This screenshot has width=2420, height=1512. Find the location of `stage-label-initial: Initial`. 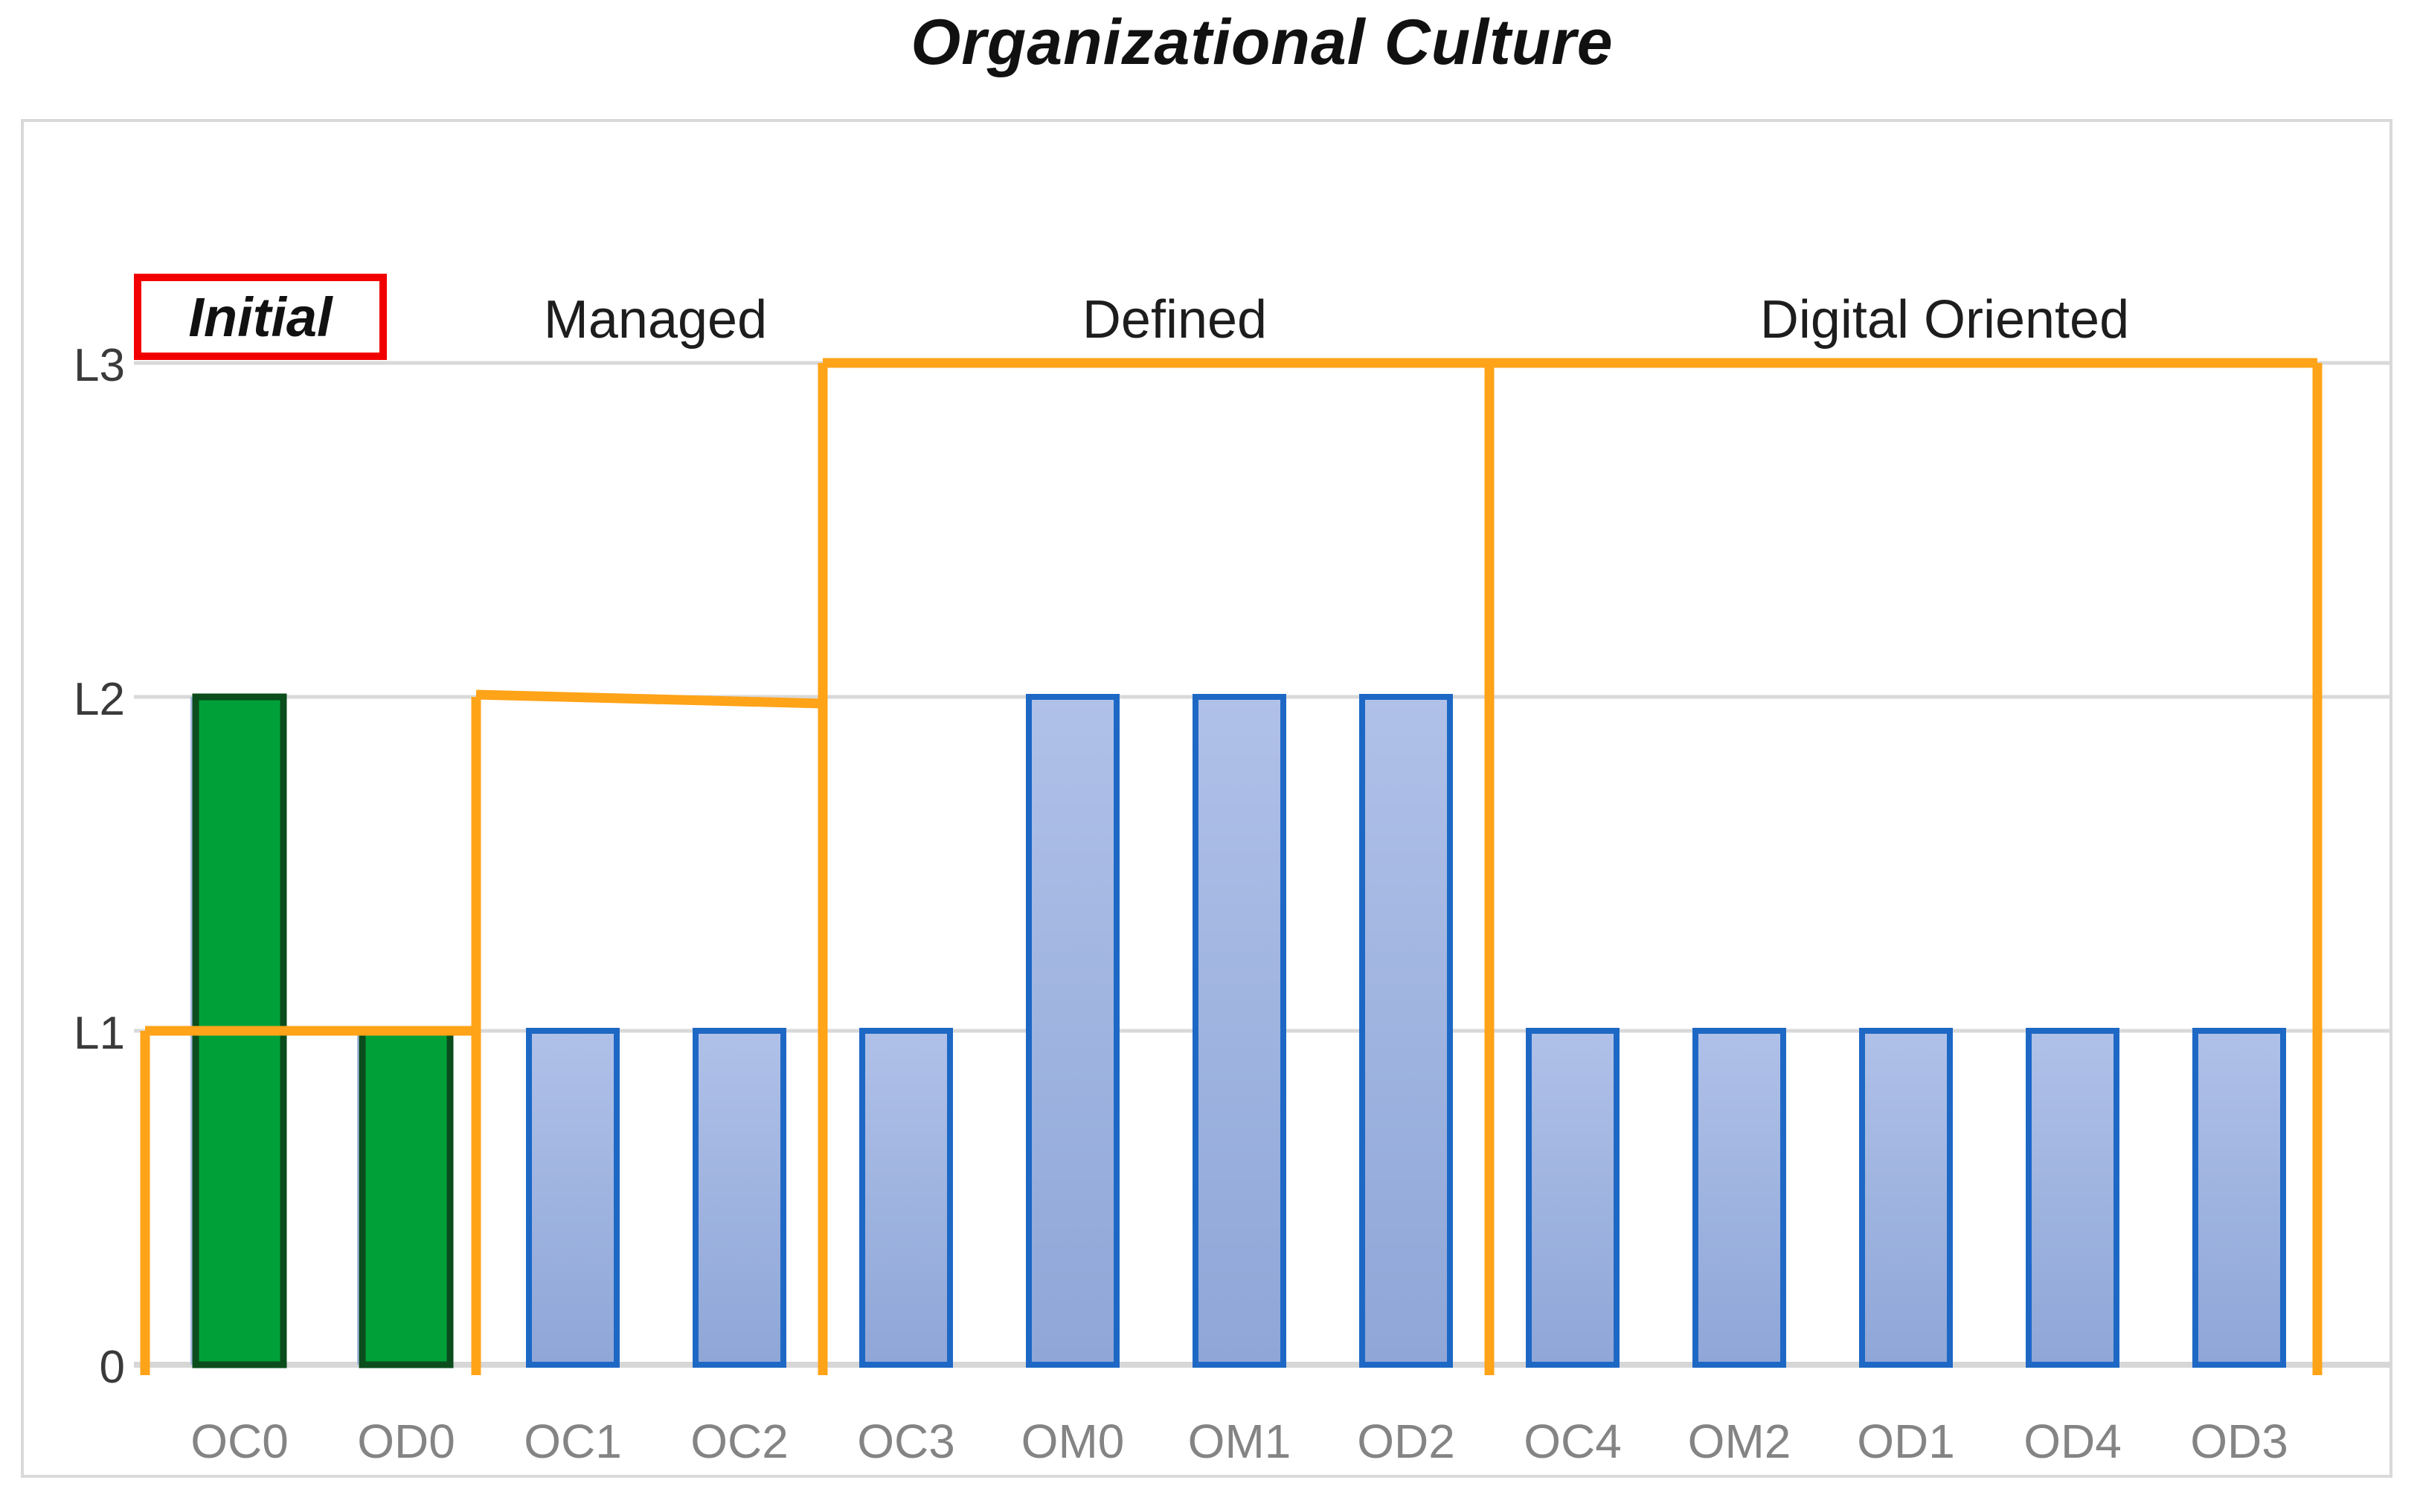

stage-label-initial: Initial is located at coordinates (260, 317).